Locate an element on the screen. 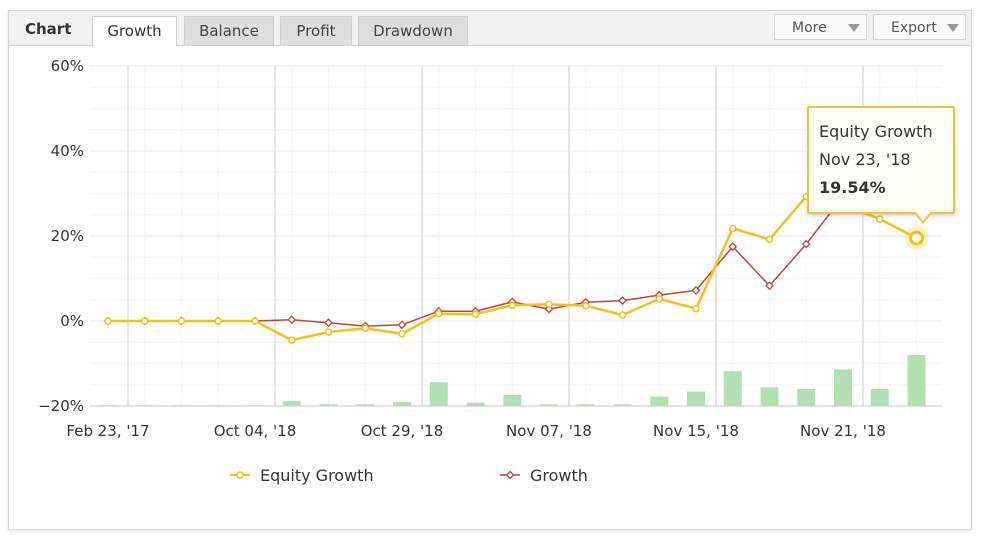  tab-profit: Profit is located at coordinates (316, 30).